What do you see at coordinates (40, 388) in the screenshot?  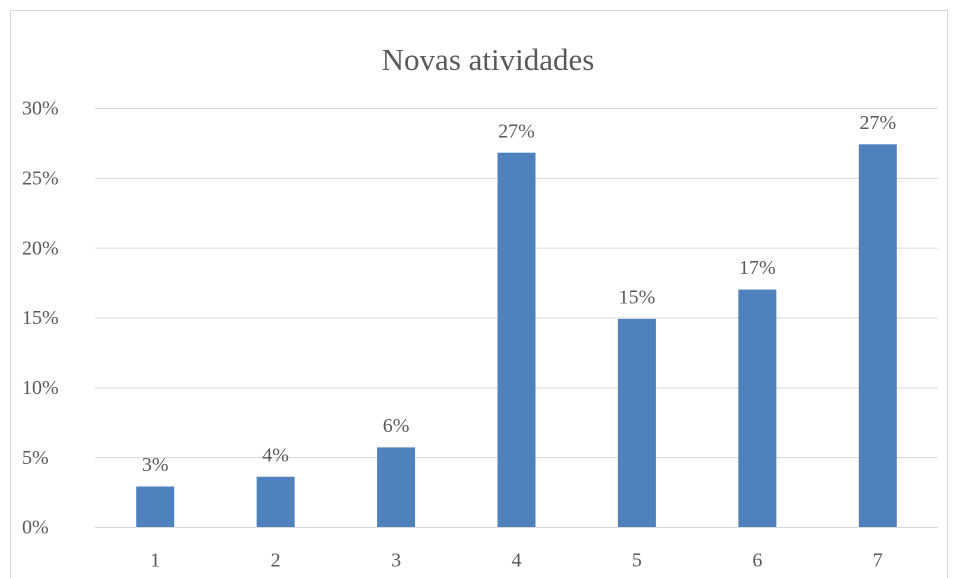 I see `y-tick-label: 10%` at bounding box center [40, 388].